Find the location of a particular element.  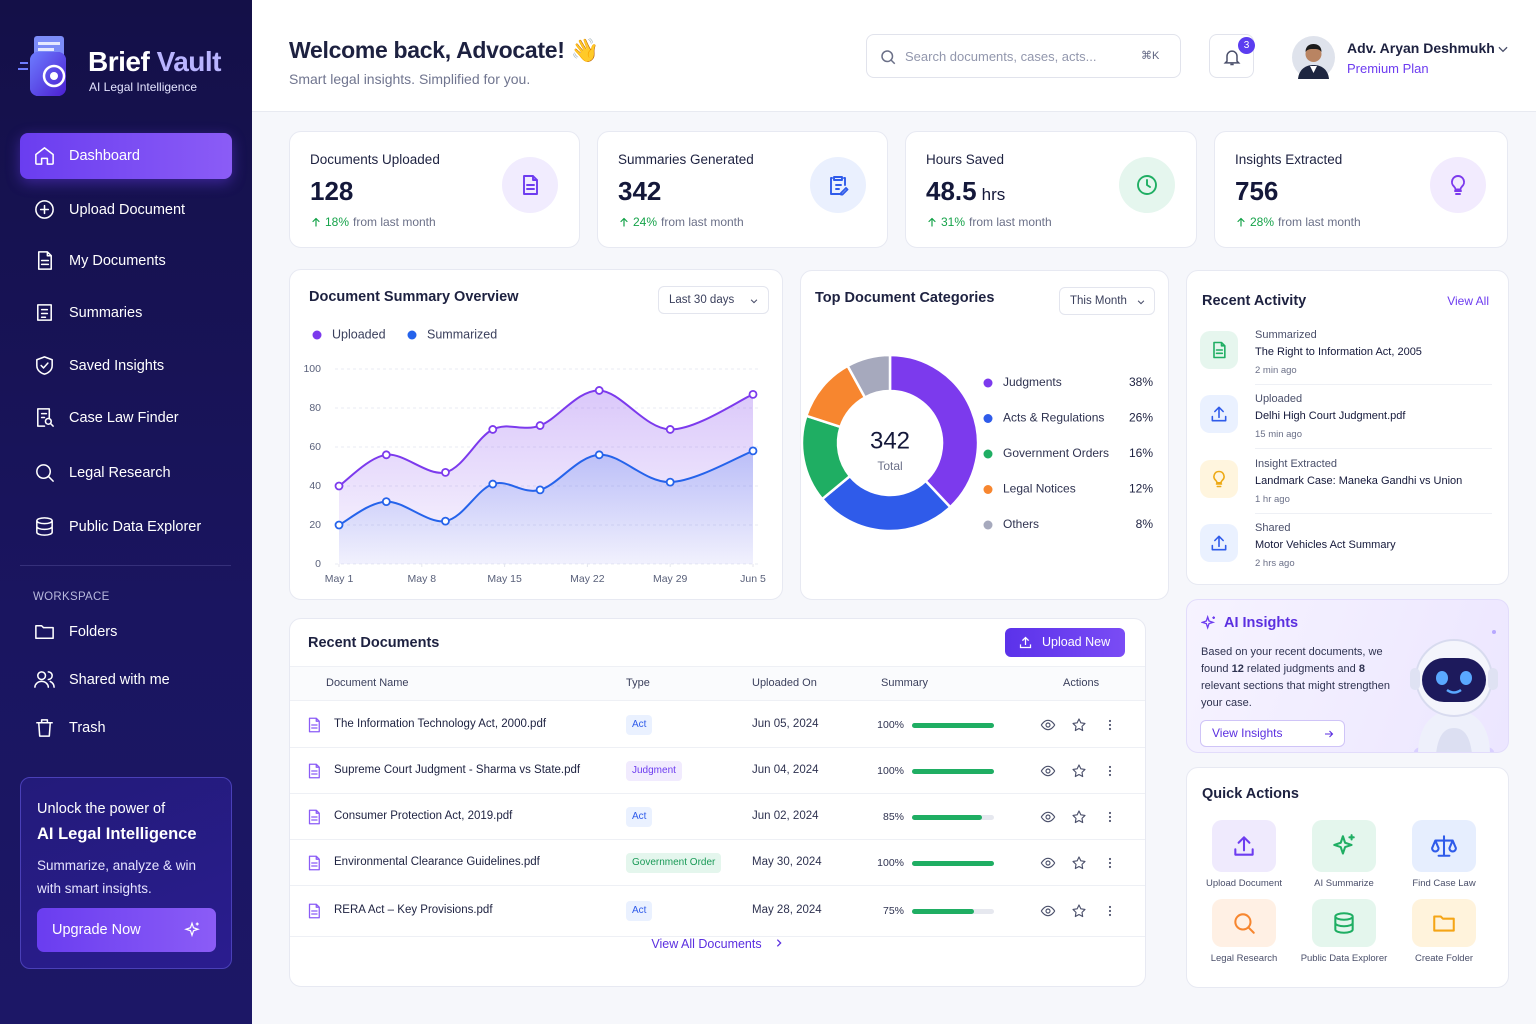

column-header: Actions is located at coordinates (1081, 683).